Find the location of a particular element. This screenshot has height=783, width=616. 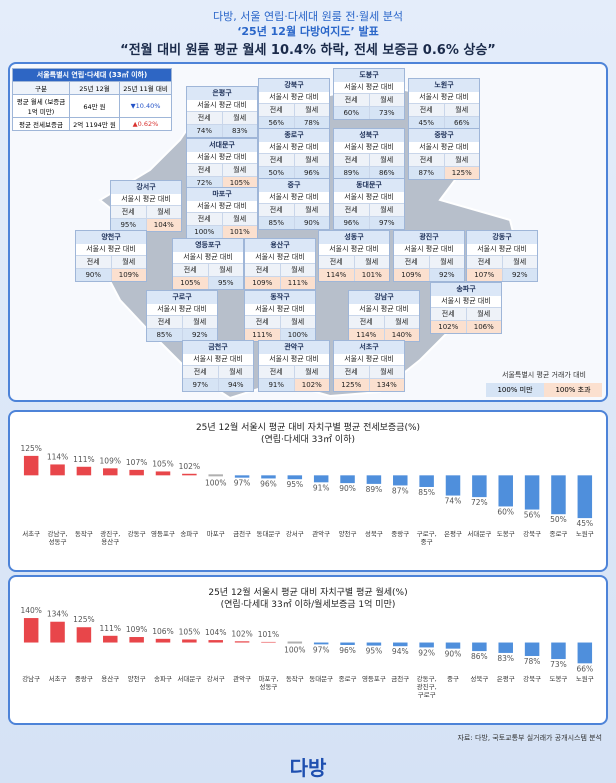

value-row: 105% 95% is located at coordinates (208, 282).